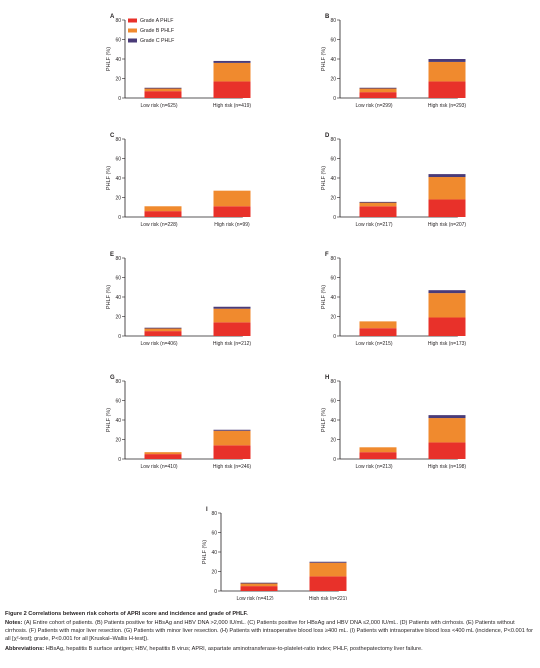 The width and height of the screenshot is (540, 668). What do you see at coordinates (327, 255) in the screenshot?
I see `panel-letter: F` at bounding box center [327, 255].